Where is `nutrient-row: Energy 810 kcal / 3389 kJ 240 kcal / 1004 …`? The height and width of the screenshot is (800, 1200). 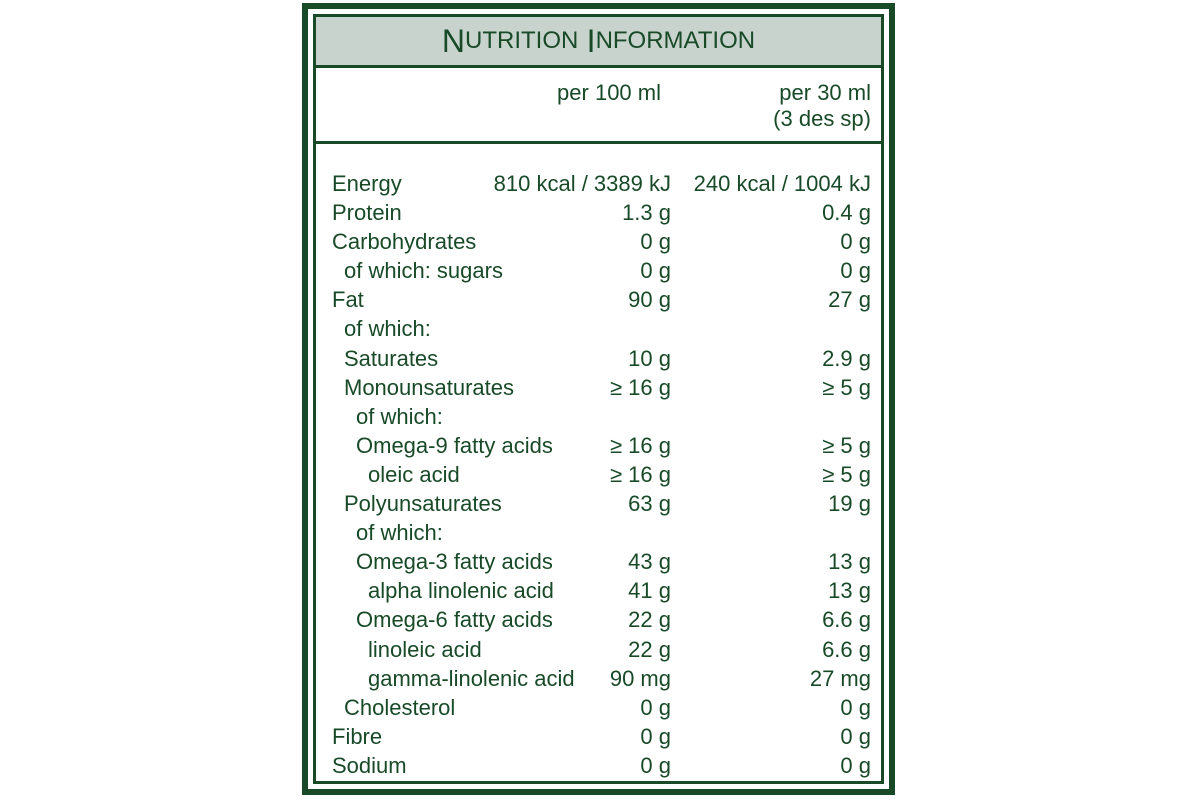 nutrient-row: Energy 810 kcal / 3389 kJ 240 kcal / 1004 … is located at coordinates (601, 183).